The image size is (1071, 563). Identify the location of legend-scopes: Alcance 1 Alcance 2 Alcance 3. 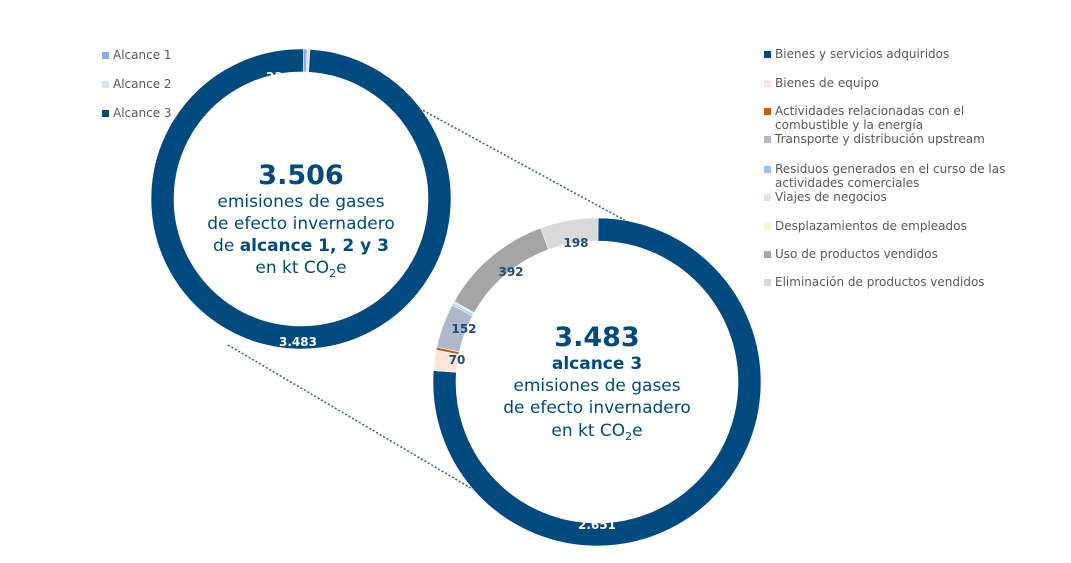
(162, 88).